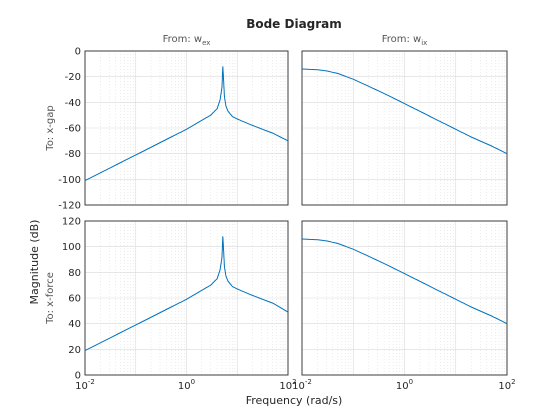 The image size is (560, 420). I want to click on series-line-r1-c0, so click(186, 294).